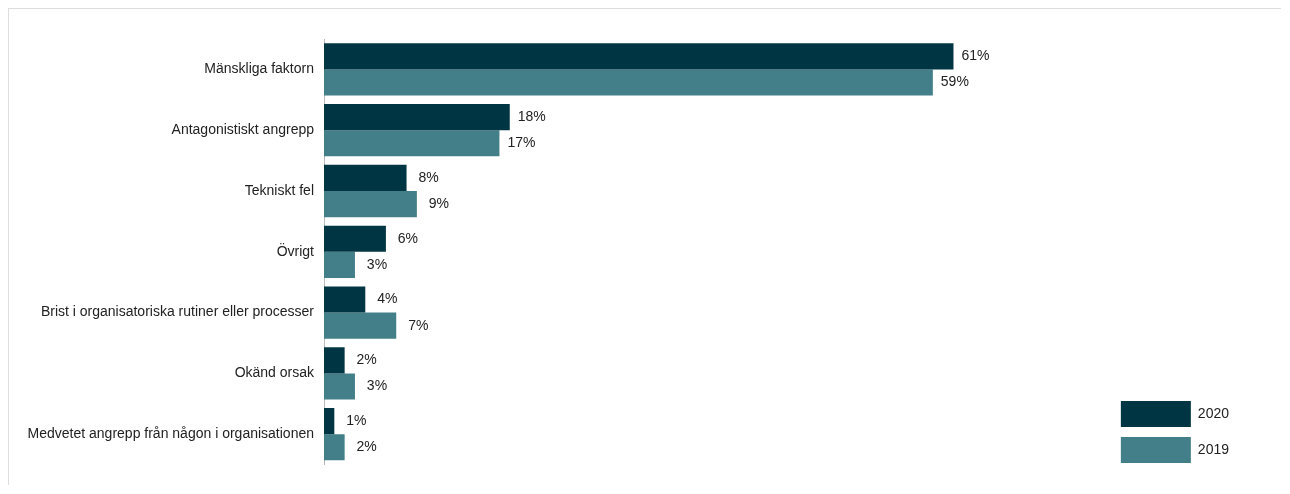 Image resolution: width=1290 pixels, height=494 pixels. I want to click on data-label: 61%, so click(975, 55).